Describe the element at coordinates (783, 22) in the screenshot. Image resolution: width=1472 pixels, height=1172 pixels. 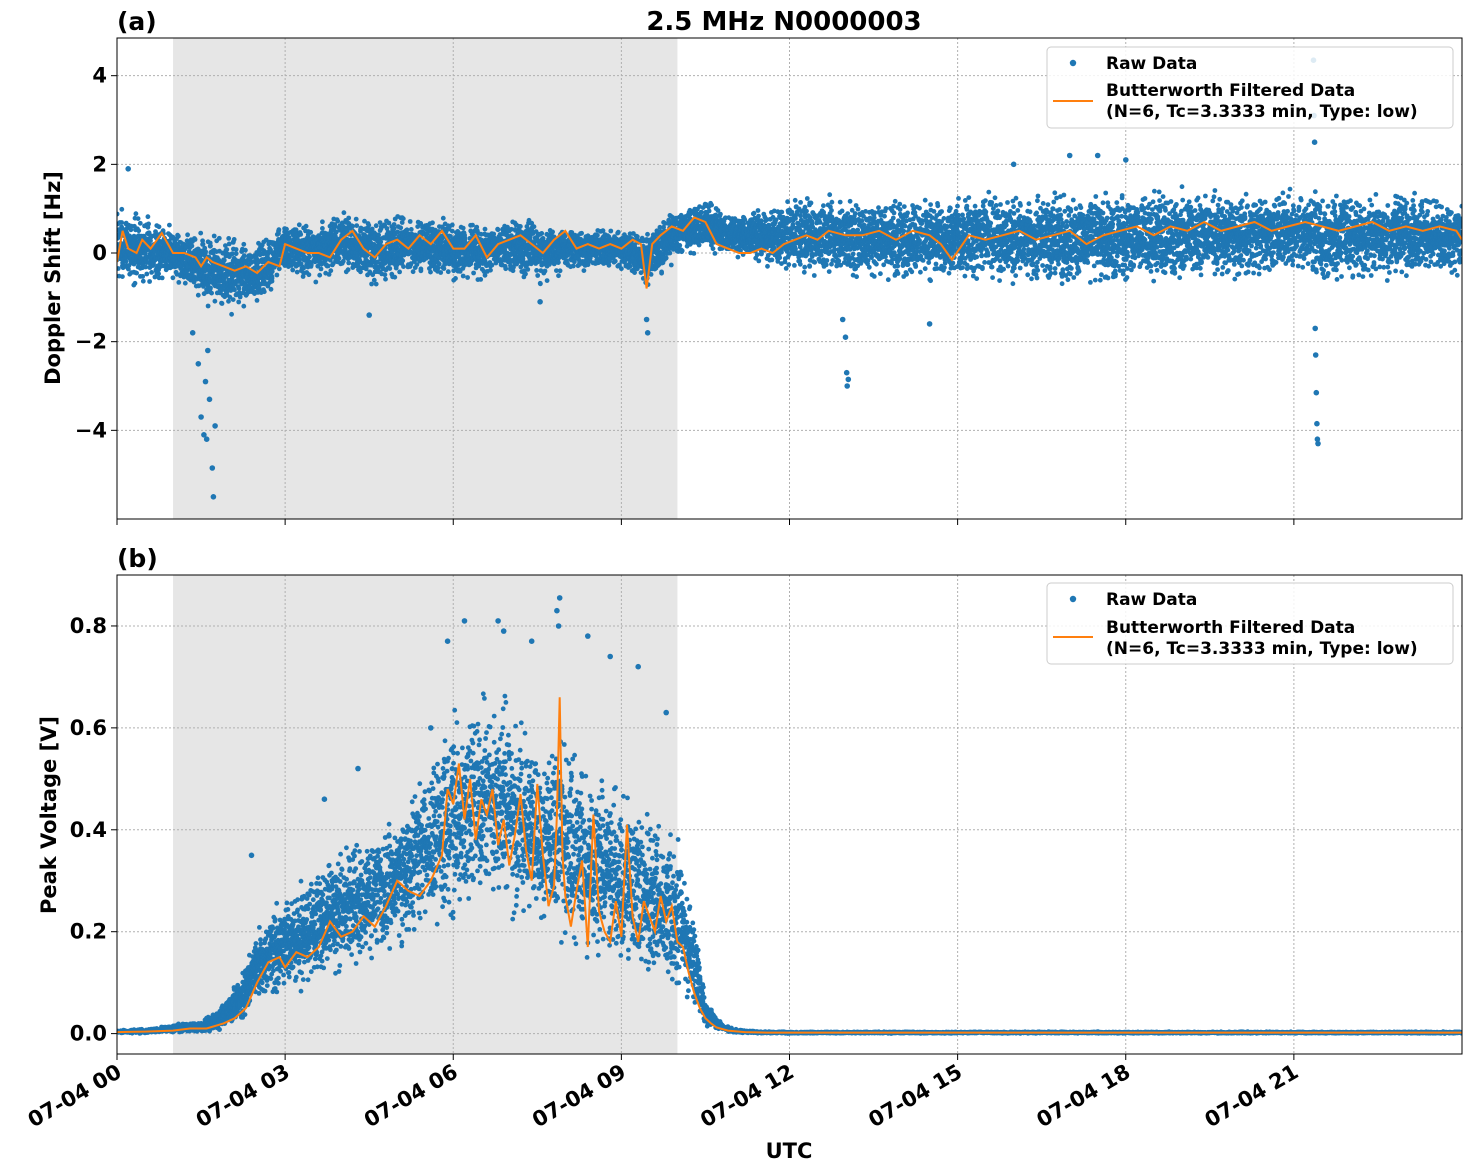
I see `figure-title: 2.5 MHz N0000003` at that location.